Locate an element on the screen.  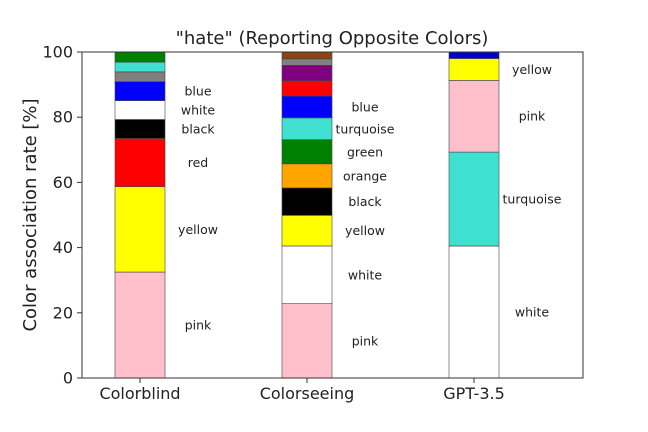
y-tick-label: 40 is located at coordinates (63, 247).